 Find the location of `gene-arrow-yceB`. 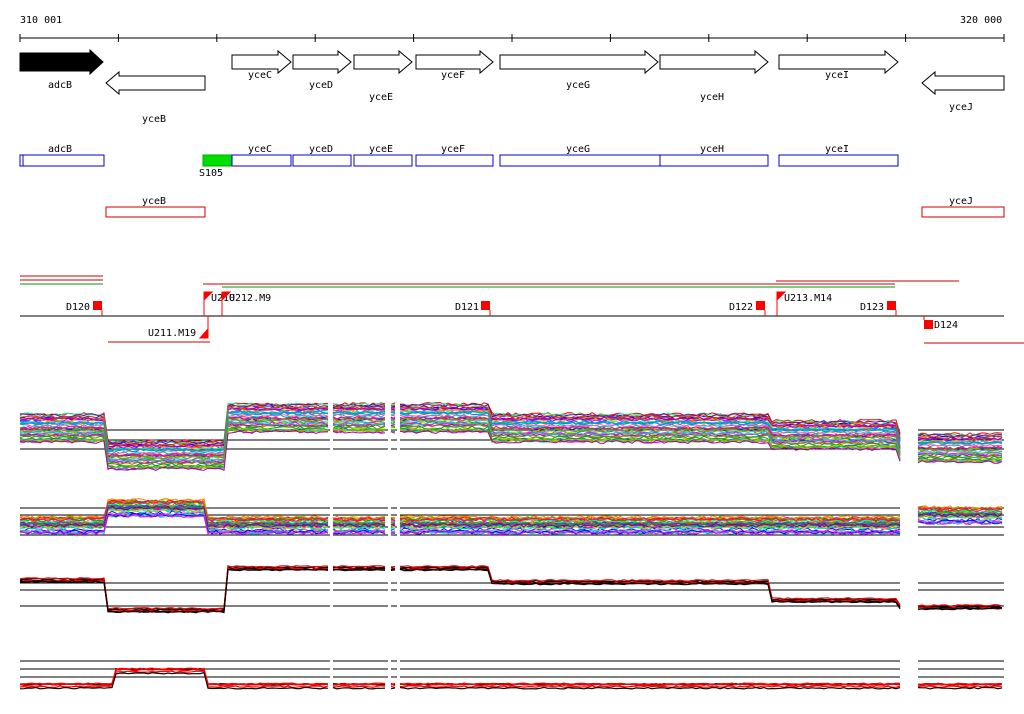

gene-arrow-yceB is located at coordinates (155, 83).